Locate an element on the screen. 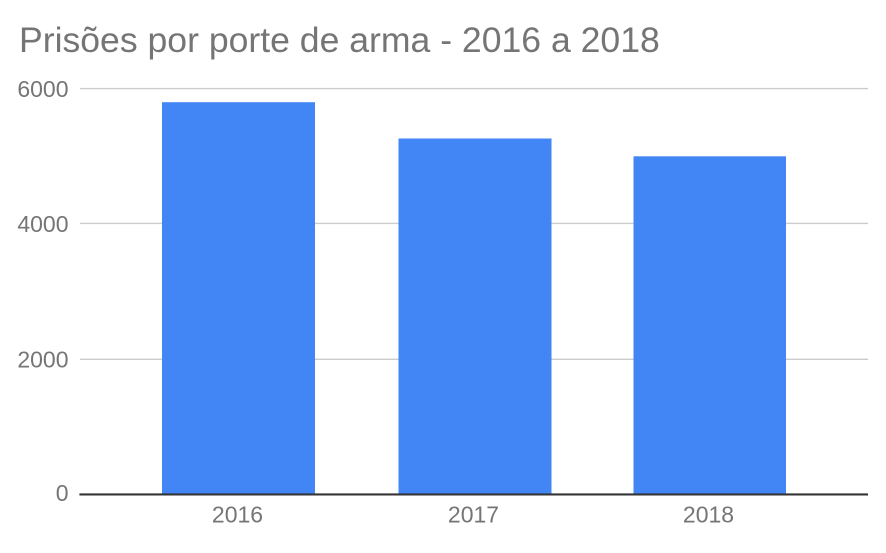  svg-text: 2018 is located at coordinates (708, 515).